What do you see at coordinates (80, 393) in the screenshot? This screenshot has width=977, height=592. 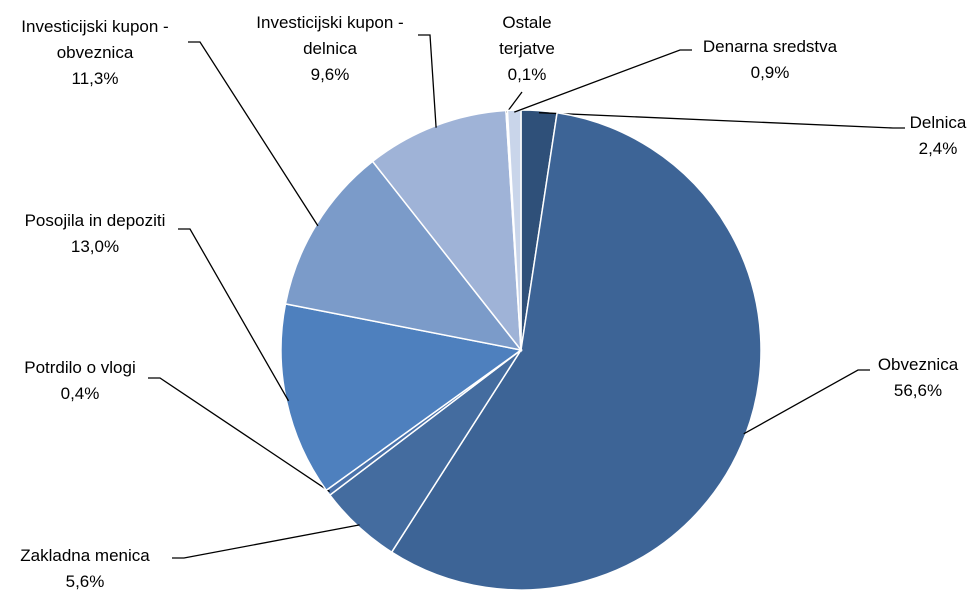 I see `slice-value: 0,4%` at bounding box center [80, 393].